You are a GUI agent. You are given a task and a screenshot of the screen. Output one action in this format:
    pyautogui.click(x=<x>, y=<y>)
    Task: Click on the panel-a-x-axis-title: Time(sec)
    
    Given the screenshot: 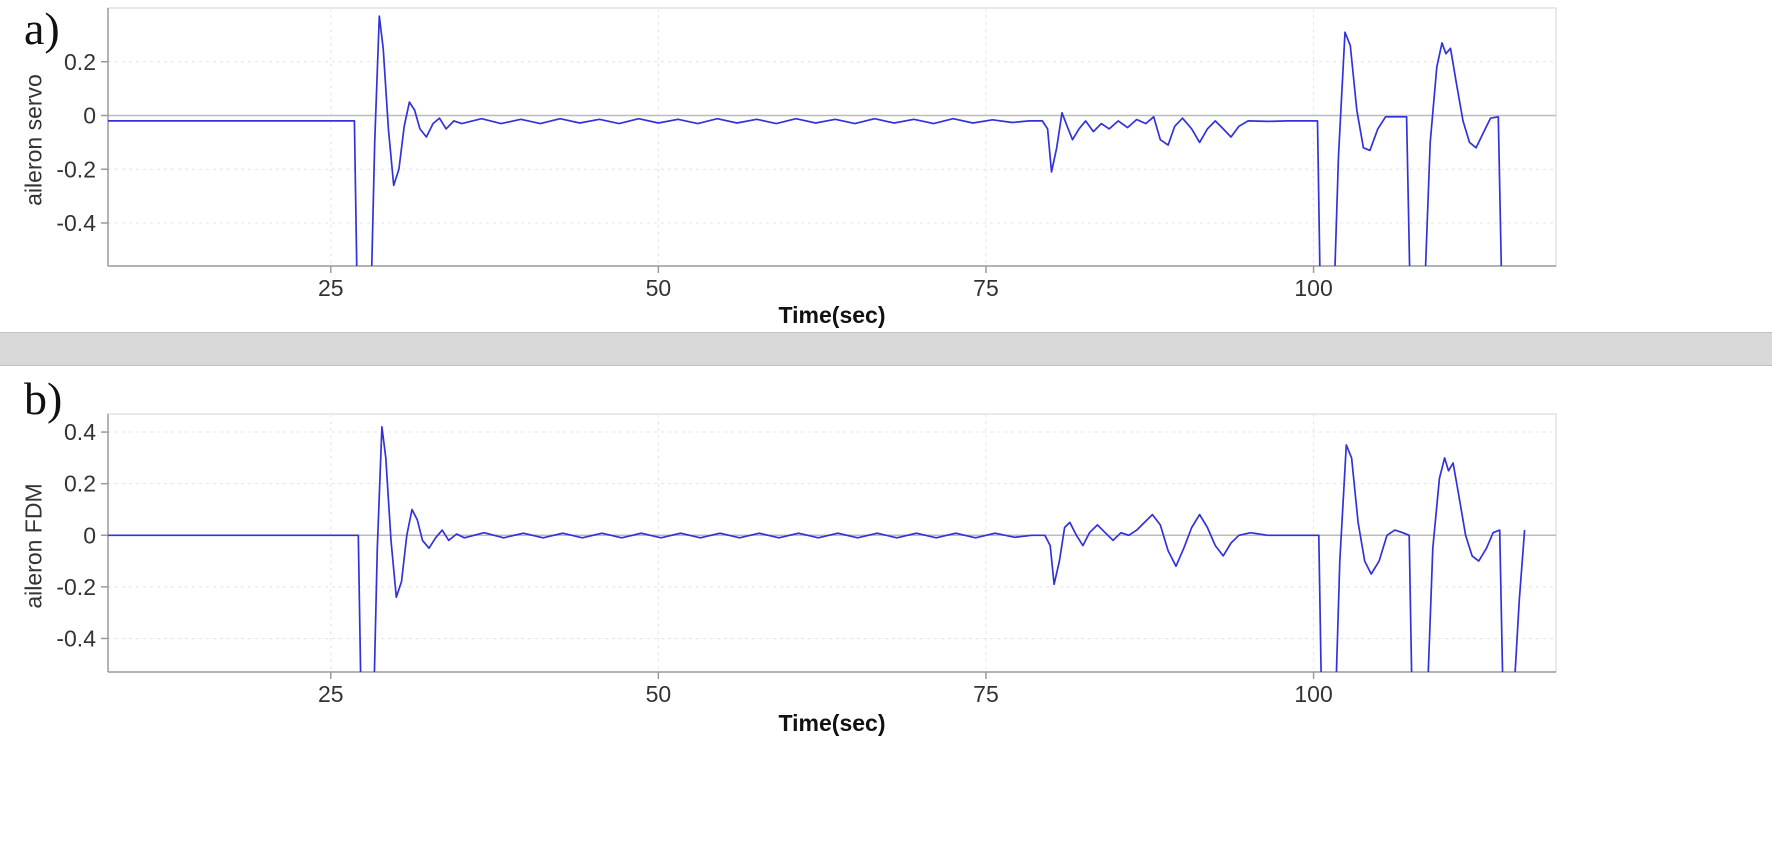 What is the action you would take?
    pyautogui.click(x=832, y=315)
    